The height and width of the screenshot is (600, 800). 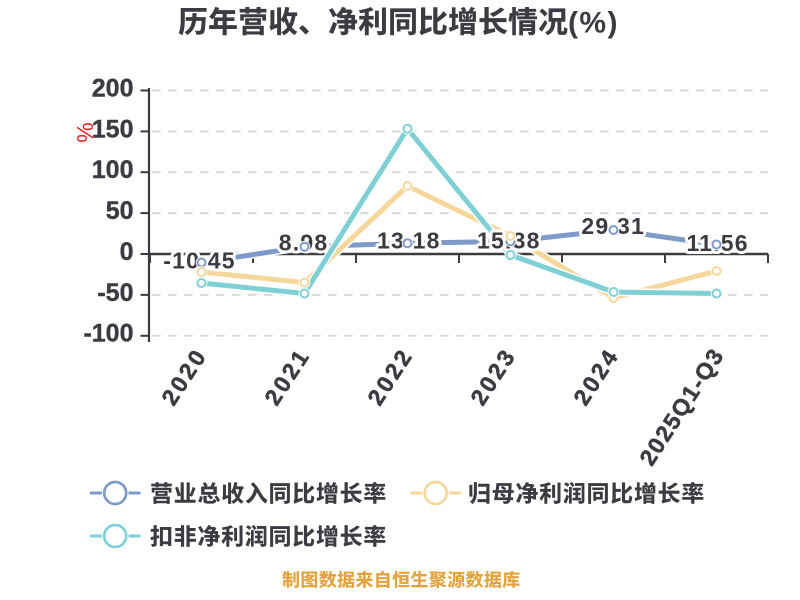 I want to click on svg-text: 50, so click(x=120, y=211).